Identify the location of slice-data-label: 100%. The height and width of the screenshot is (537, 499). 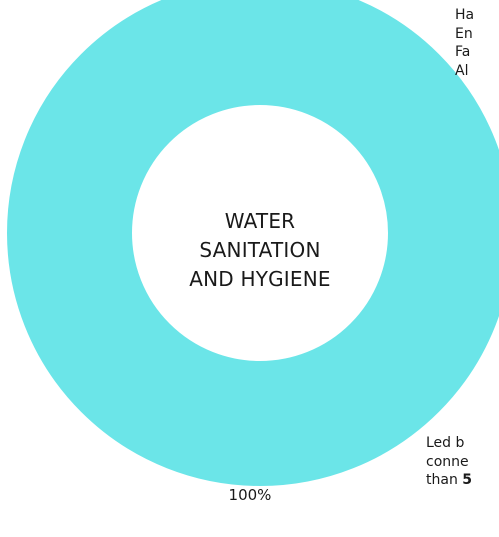
(250, 495).